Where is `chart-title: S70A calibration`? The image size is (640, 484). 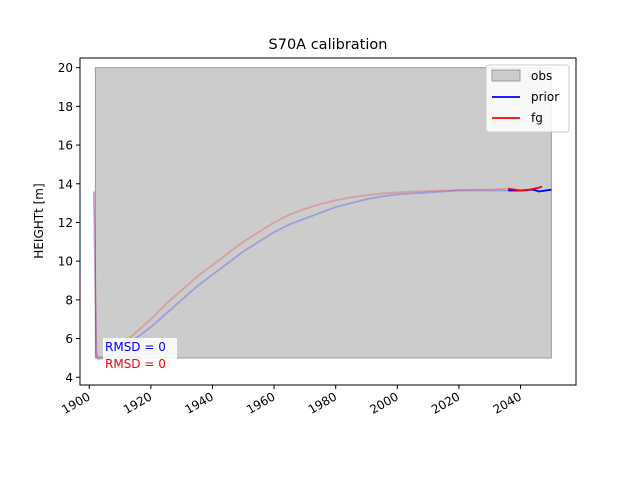
chart-title: S70A calibration is located at coordinates (328, 45).